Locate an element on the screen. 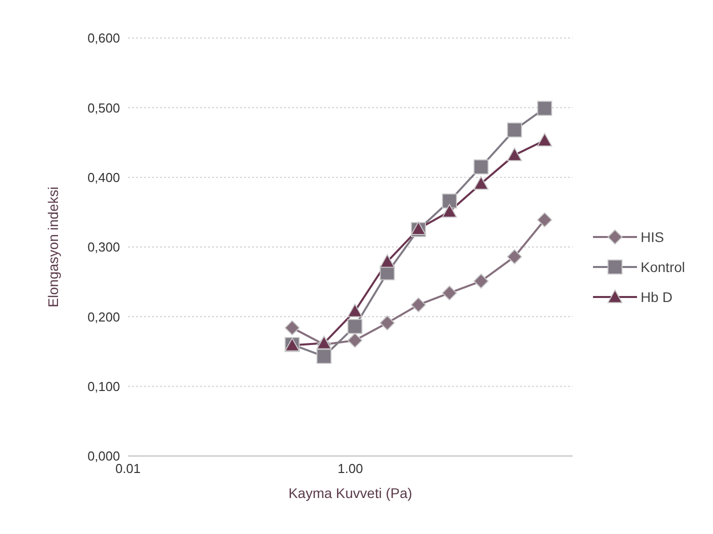 The width and height of the screenshot is (713, 534). x-tick-label: 0.01 is located at coordinates (128, 468).